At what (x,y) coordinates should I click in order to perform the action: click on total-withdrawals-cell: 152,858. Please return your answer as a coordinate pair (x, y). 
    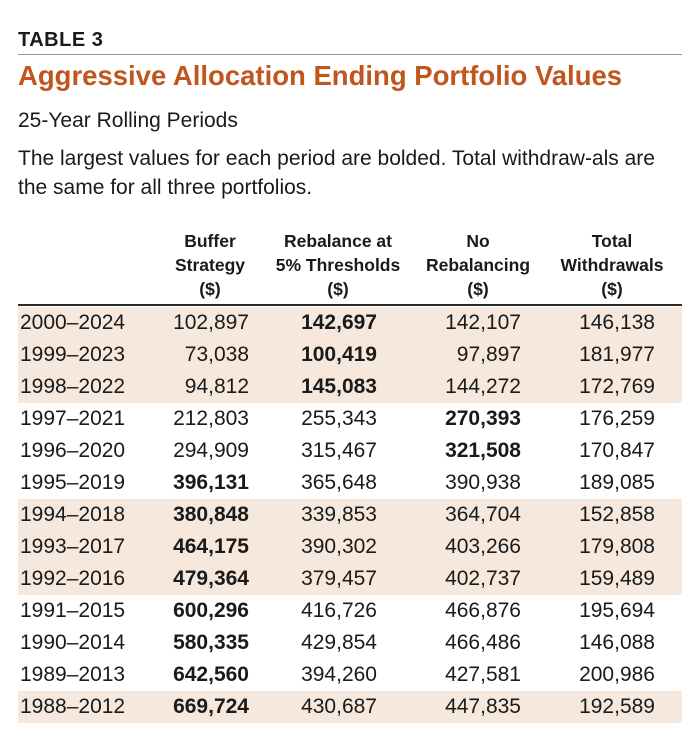
    Looking at the image, I should click on (617, 514).